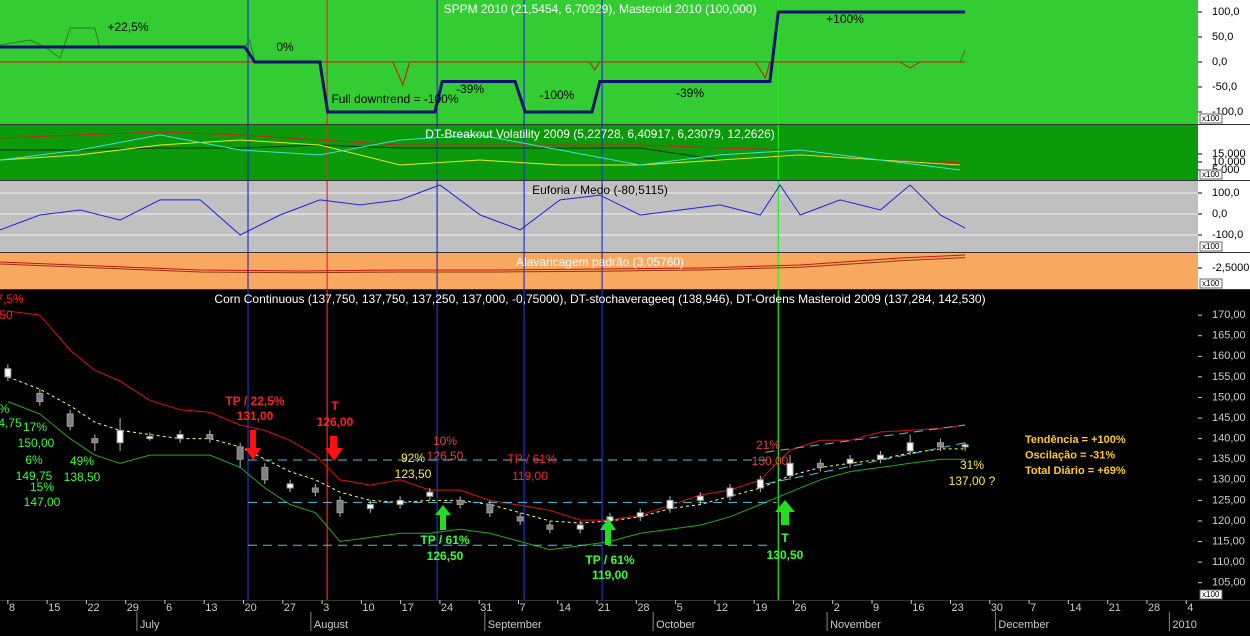 The image size is (1250, 636). What do you see at coordinates (169, 608) in the screenshot?
I see `x-tick-label: 6` at bounding box center [169, 608].